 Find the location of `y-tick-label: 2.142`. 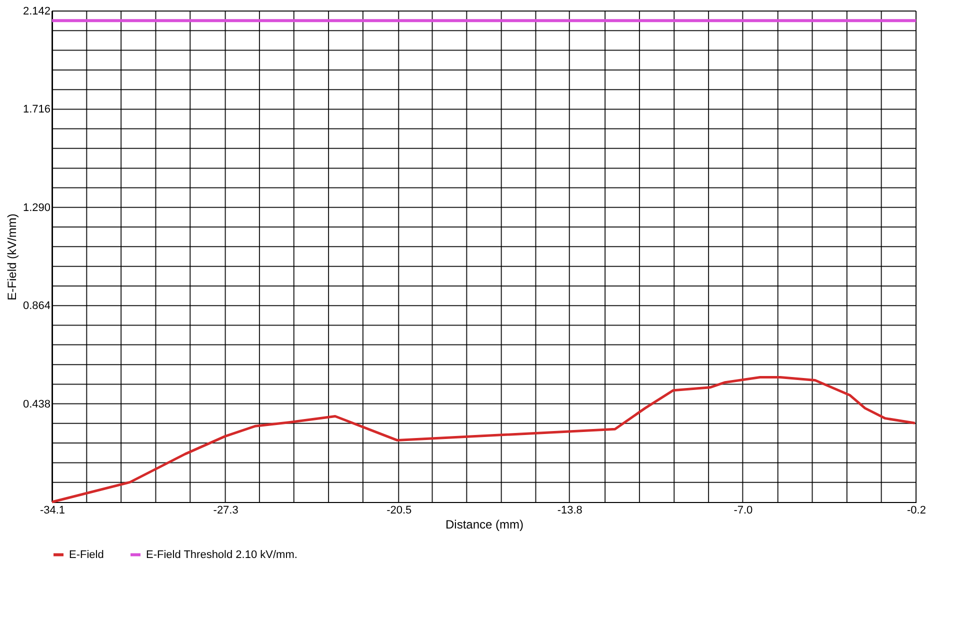

y-tick-label: 2.142 is located at coordinates (36, 12).